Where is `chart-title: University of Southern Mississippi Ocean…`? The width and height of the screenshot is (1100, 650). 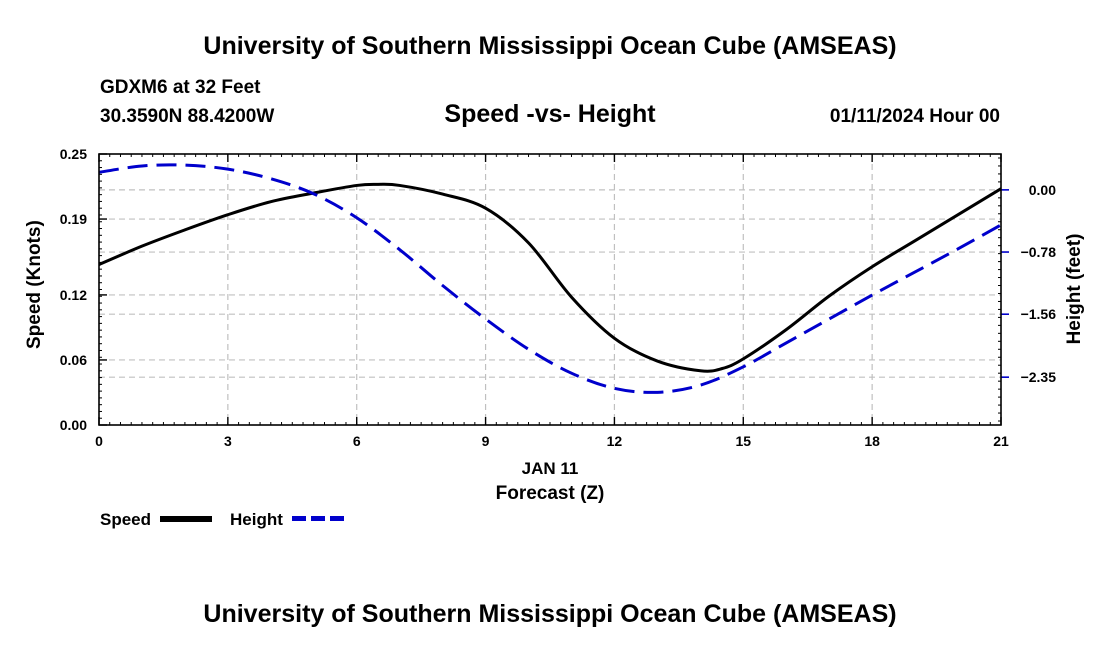
chart-title: University of Southern Mississippi Ocean… is located at coordinates (550, 46).